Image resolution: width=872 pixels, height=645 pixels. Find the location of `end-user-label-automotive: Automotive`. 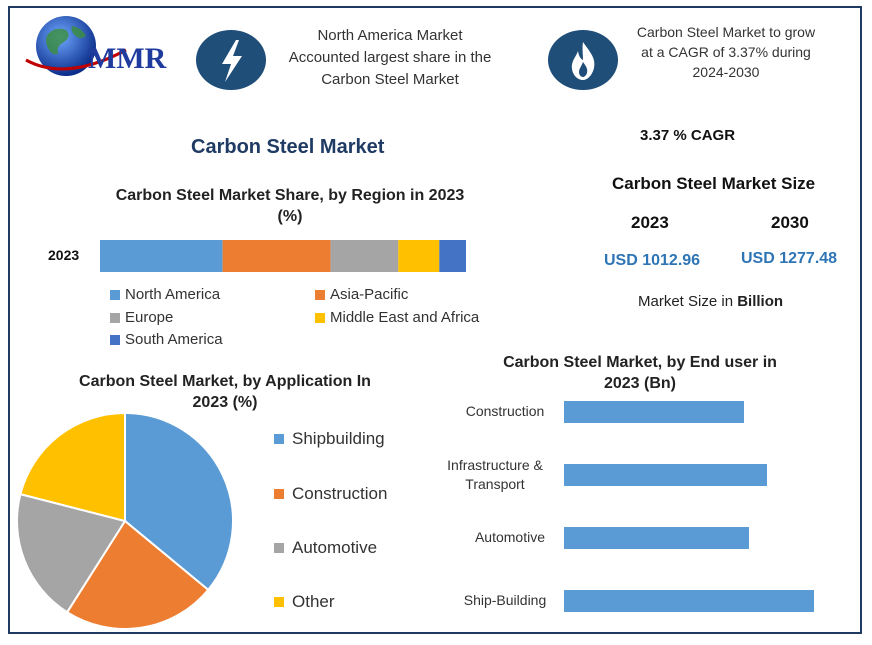

end-user-label-automotive: Automotive is located at coordinates (510, 537).